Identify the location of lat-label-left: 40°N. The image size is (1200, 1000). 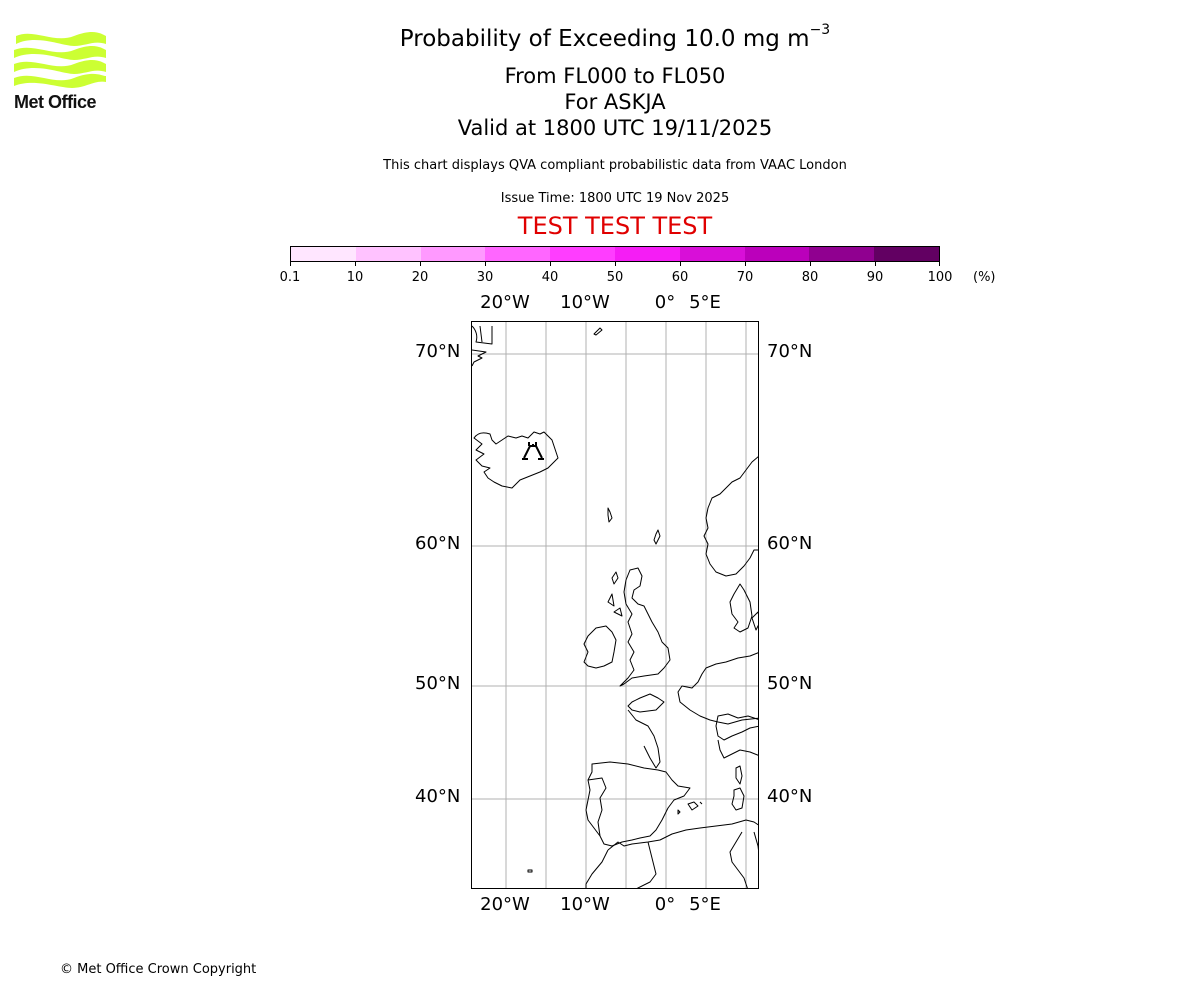
(438, 796).